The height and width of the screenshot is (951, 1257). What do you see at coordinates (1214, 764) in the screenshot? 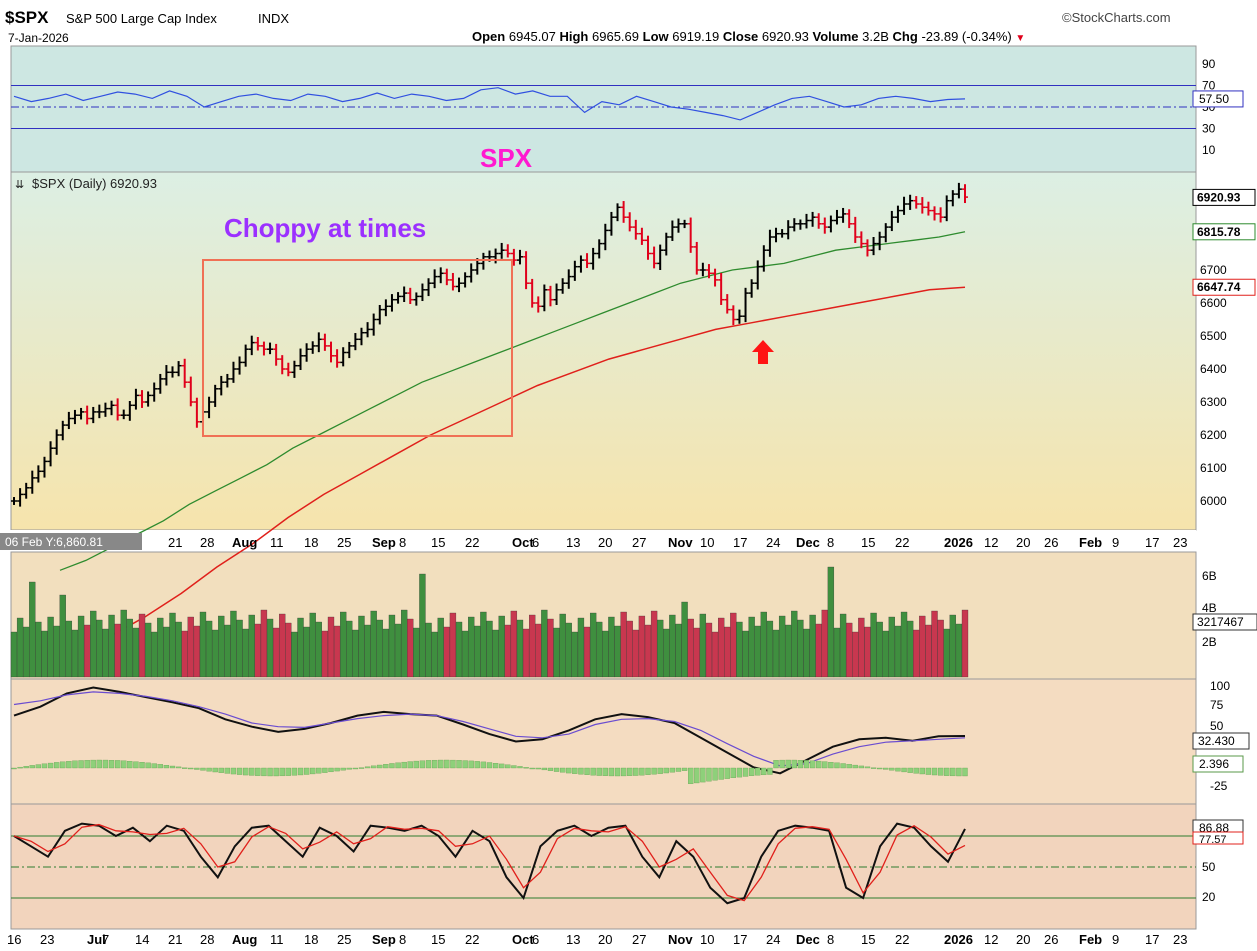
I see `macd-hist-tag-text: 2.396` at bounding box center [1214, 764].